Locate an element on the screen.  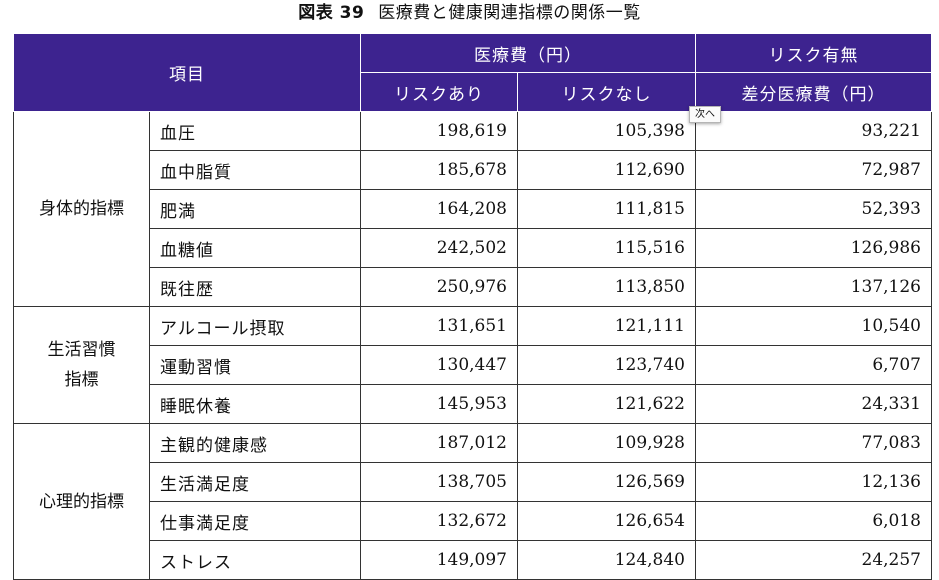
cell-with-risk: 250,976 is located at coordinates (439, 287).